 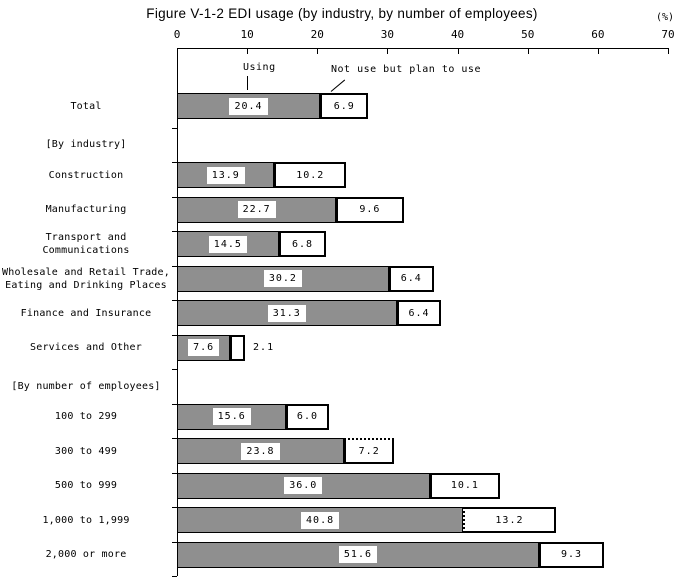 I want to click on plan-value-label: 6.0, so click(x=307, y=416).